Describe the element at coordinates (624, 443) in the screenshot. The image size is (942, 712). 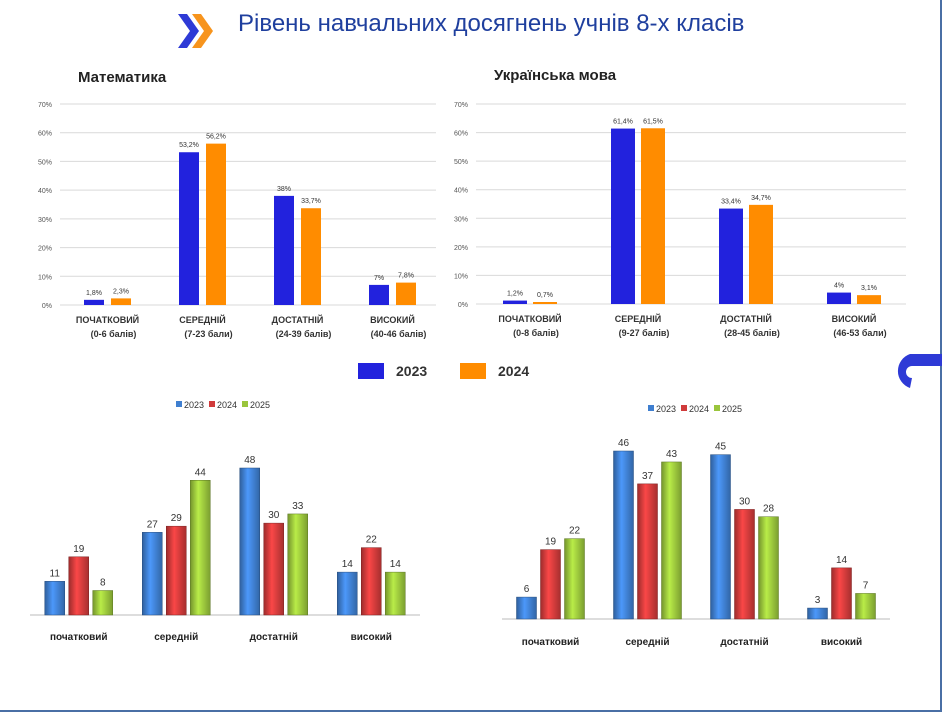
I see `data-label: 46` at that location.